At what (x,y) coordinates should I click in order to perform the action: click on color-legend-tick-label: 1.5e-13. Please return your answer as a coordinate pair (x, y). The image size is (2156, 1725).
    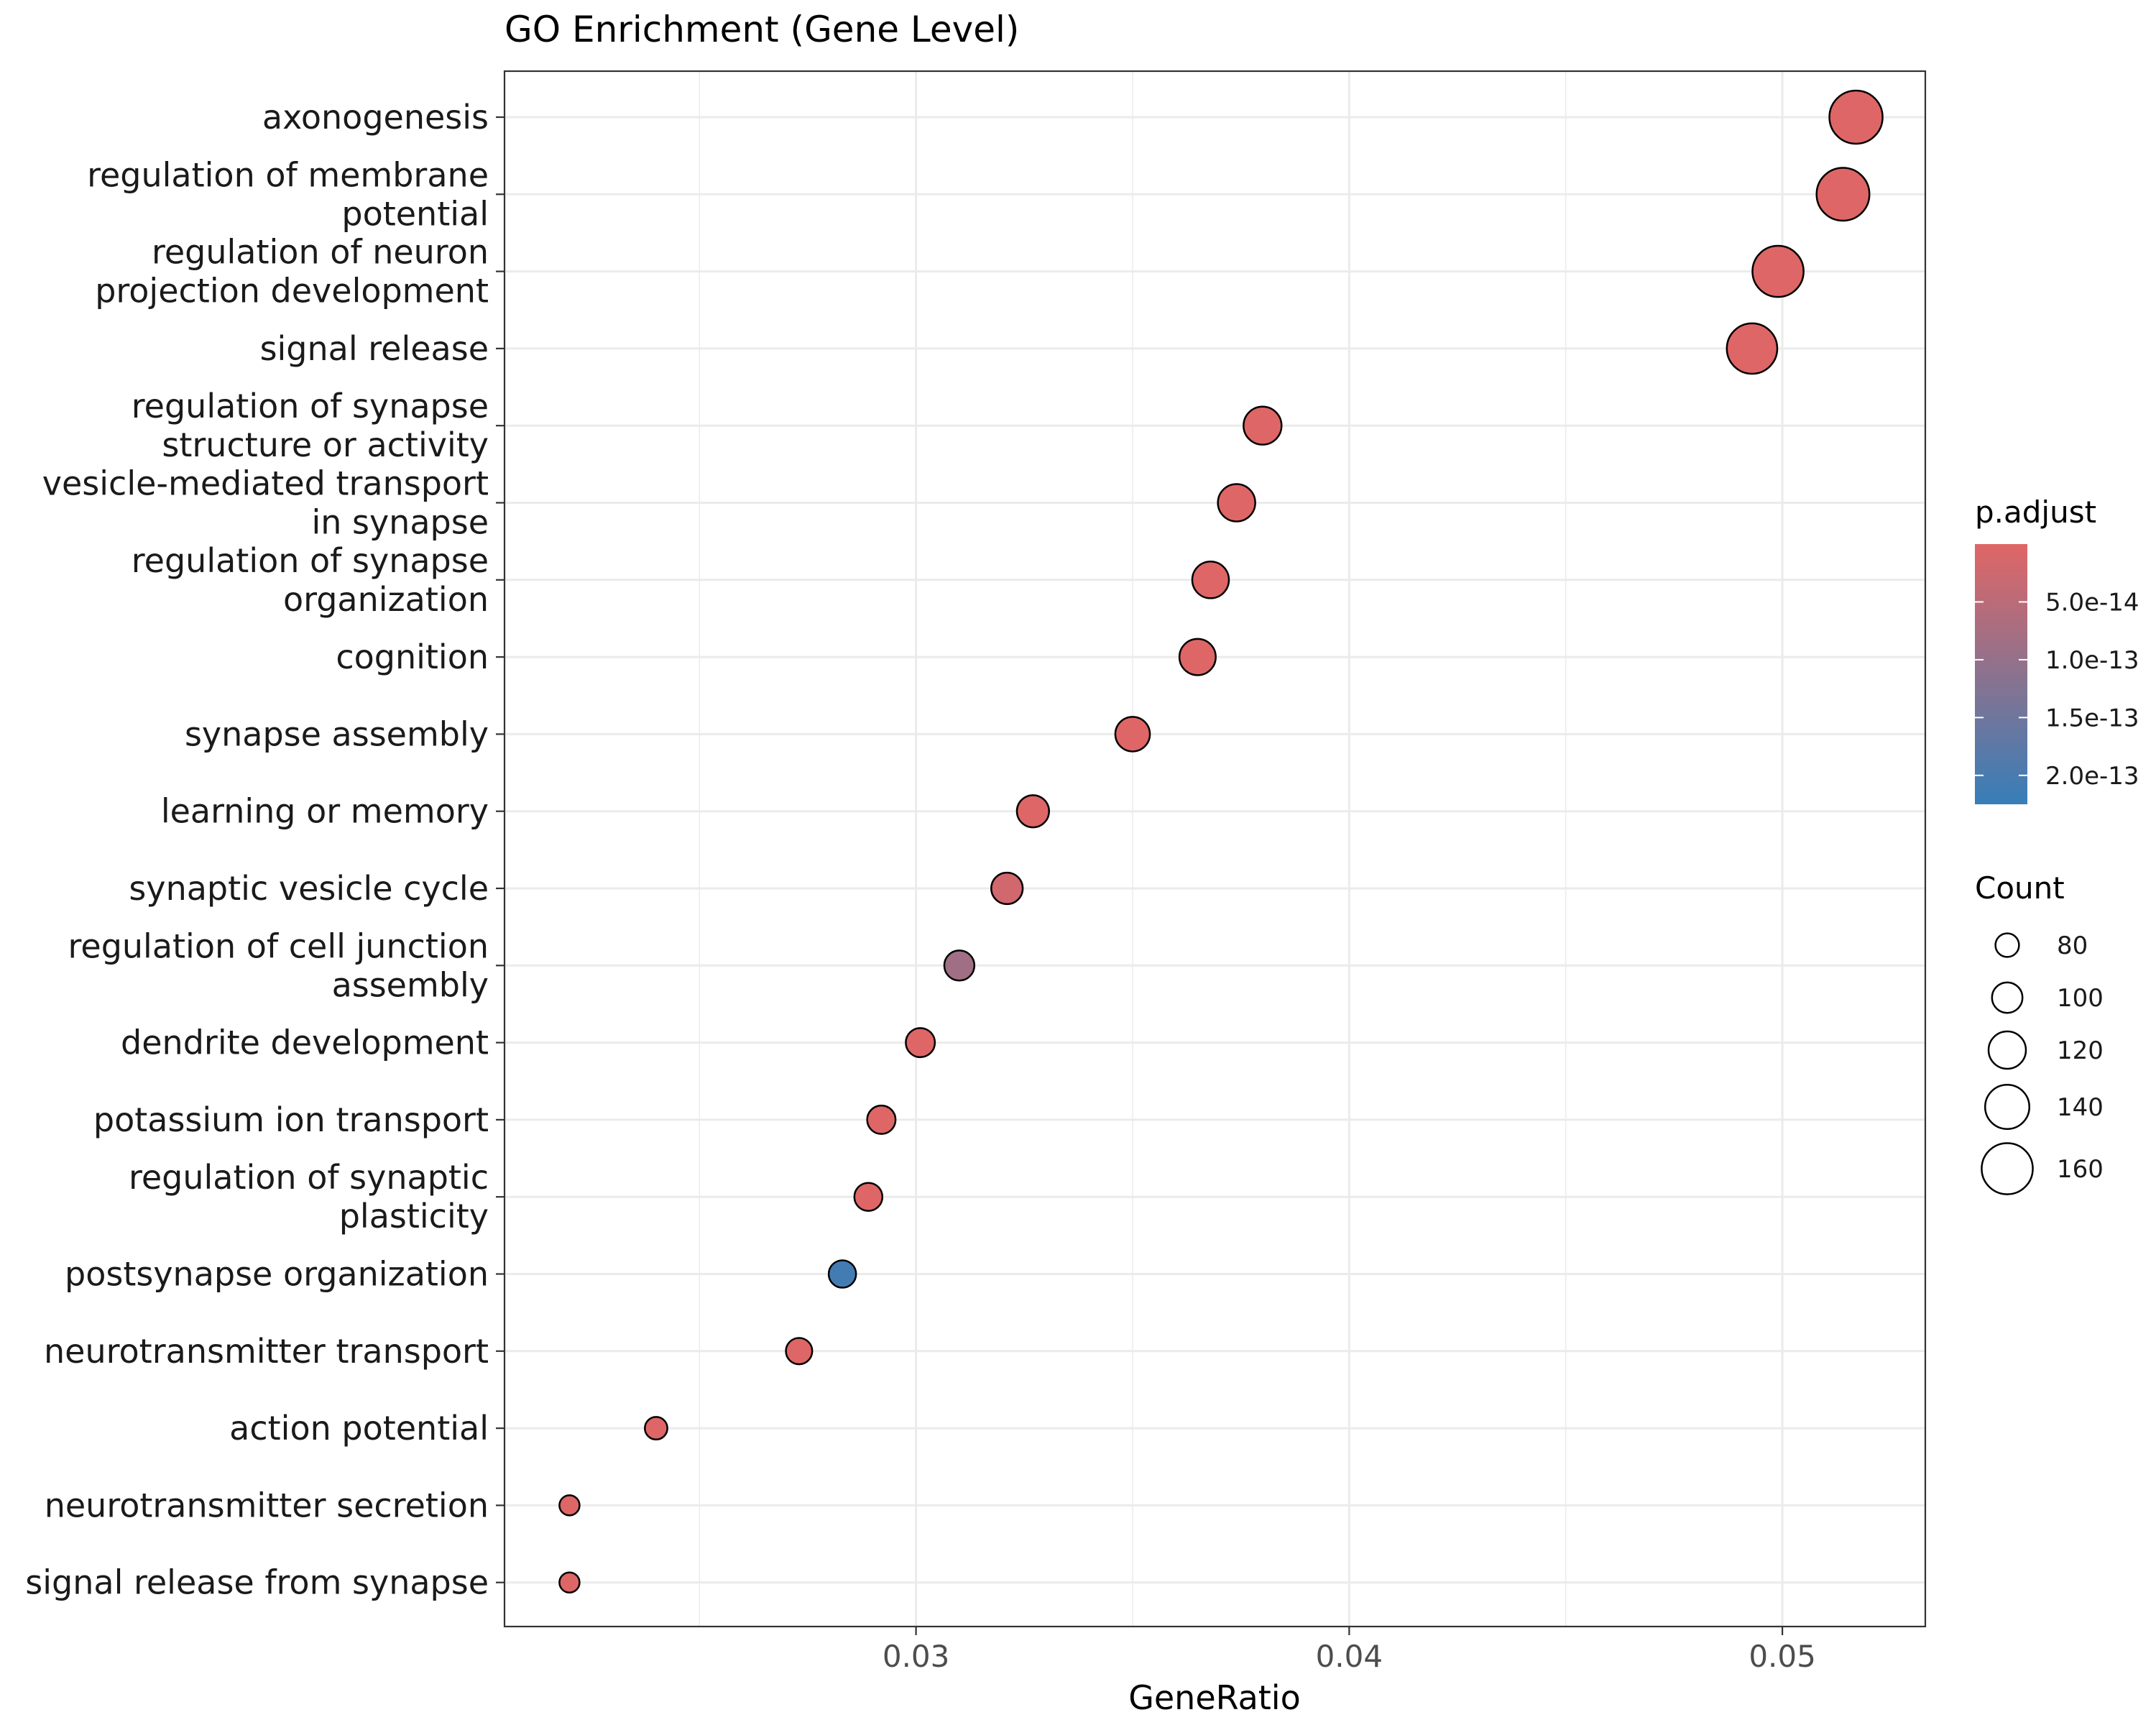
    Looking at the image, I should click on (2092, 718).